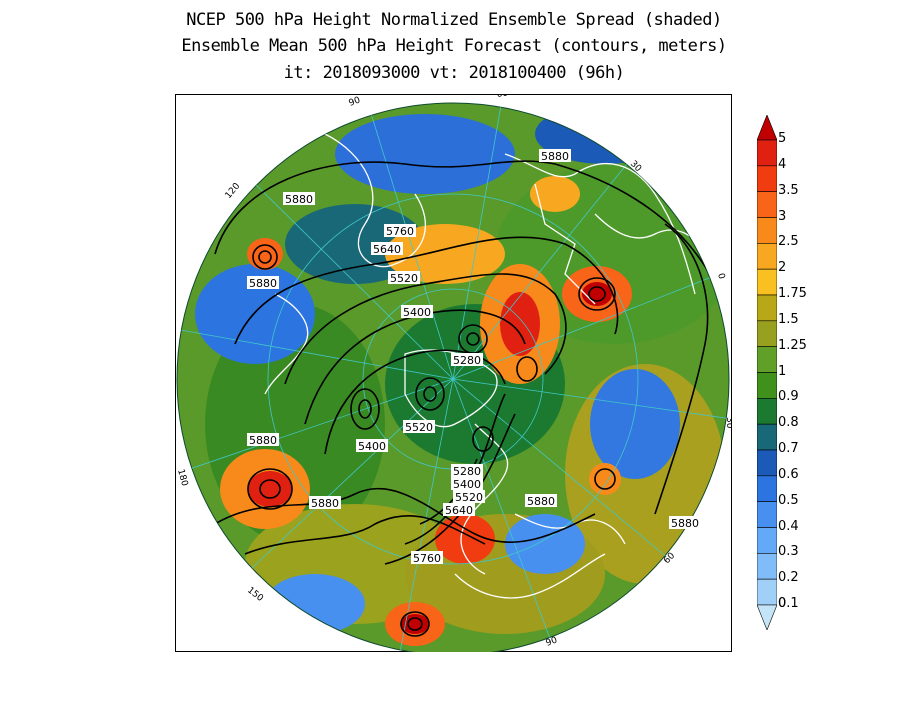 The height and width of the screenshot is (702, 908). What do you see at coordinates (788, 423) in the screenshot?
I see `legend-label: 0.8` at bounding box center [788, 423].